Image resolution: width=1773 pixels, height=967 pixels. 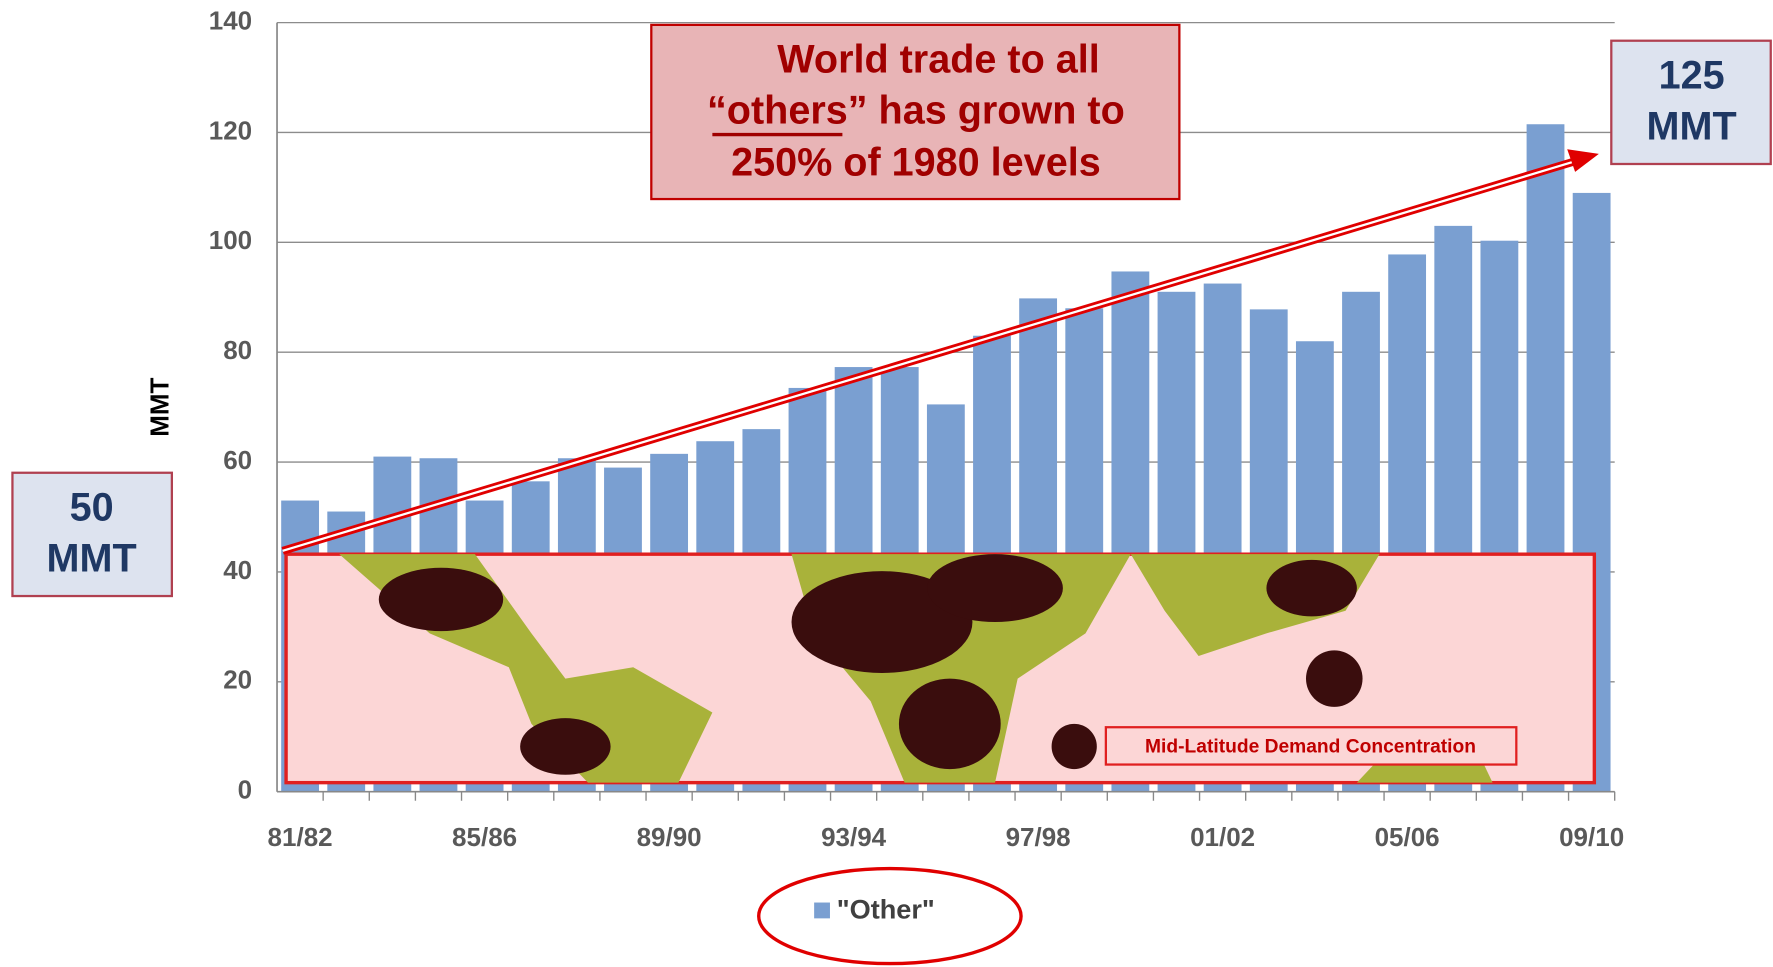 What do you see at coordinates (160, 406) in the screenshot?
I see `y-axis-title: MMT` at bounding box center [160, 406].